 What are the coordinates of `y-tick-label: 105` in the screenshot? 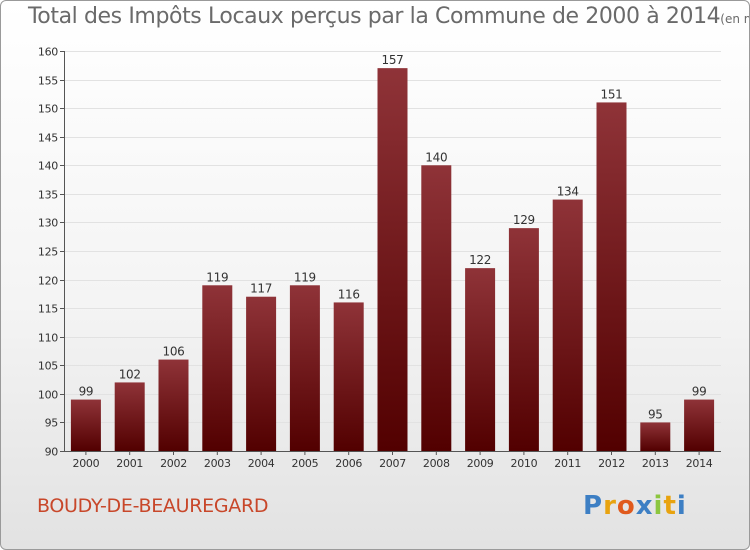 It's located at (48, 366).